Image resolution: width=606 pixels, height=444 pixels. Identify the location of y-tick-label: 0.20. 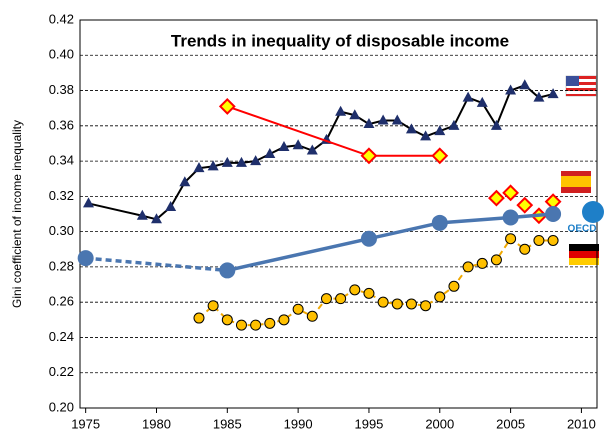
(61, 406).